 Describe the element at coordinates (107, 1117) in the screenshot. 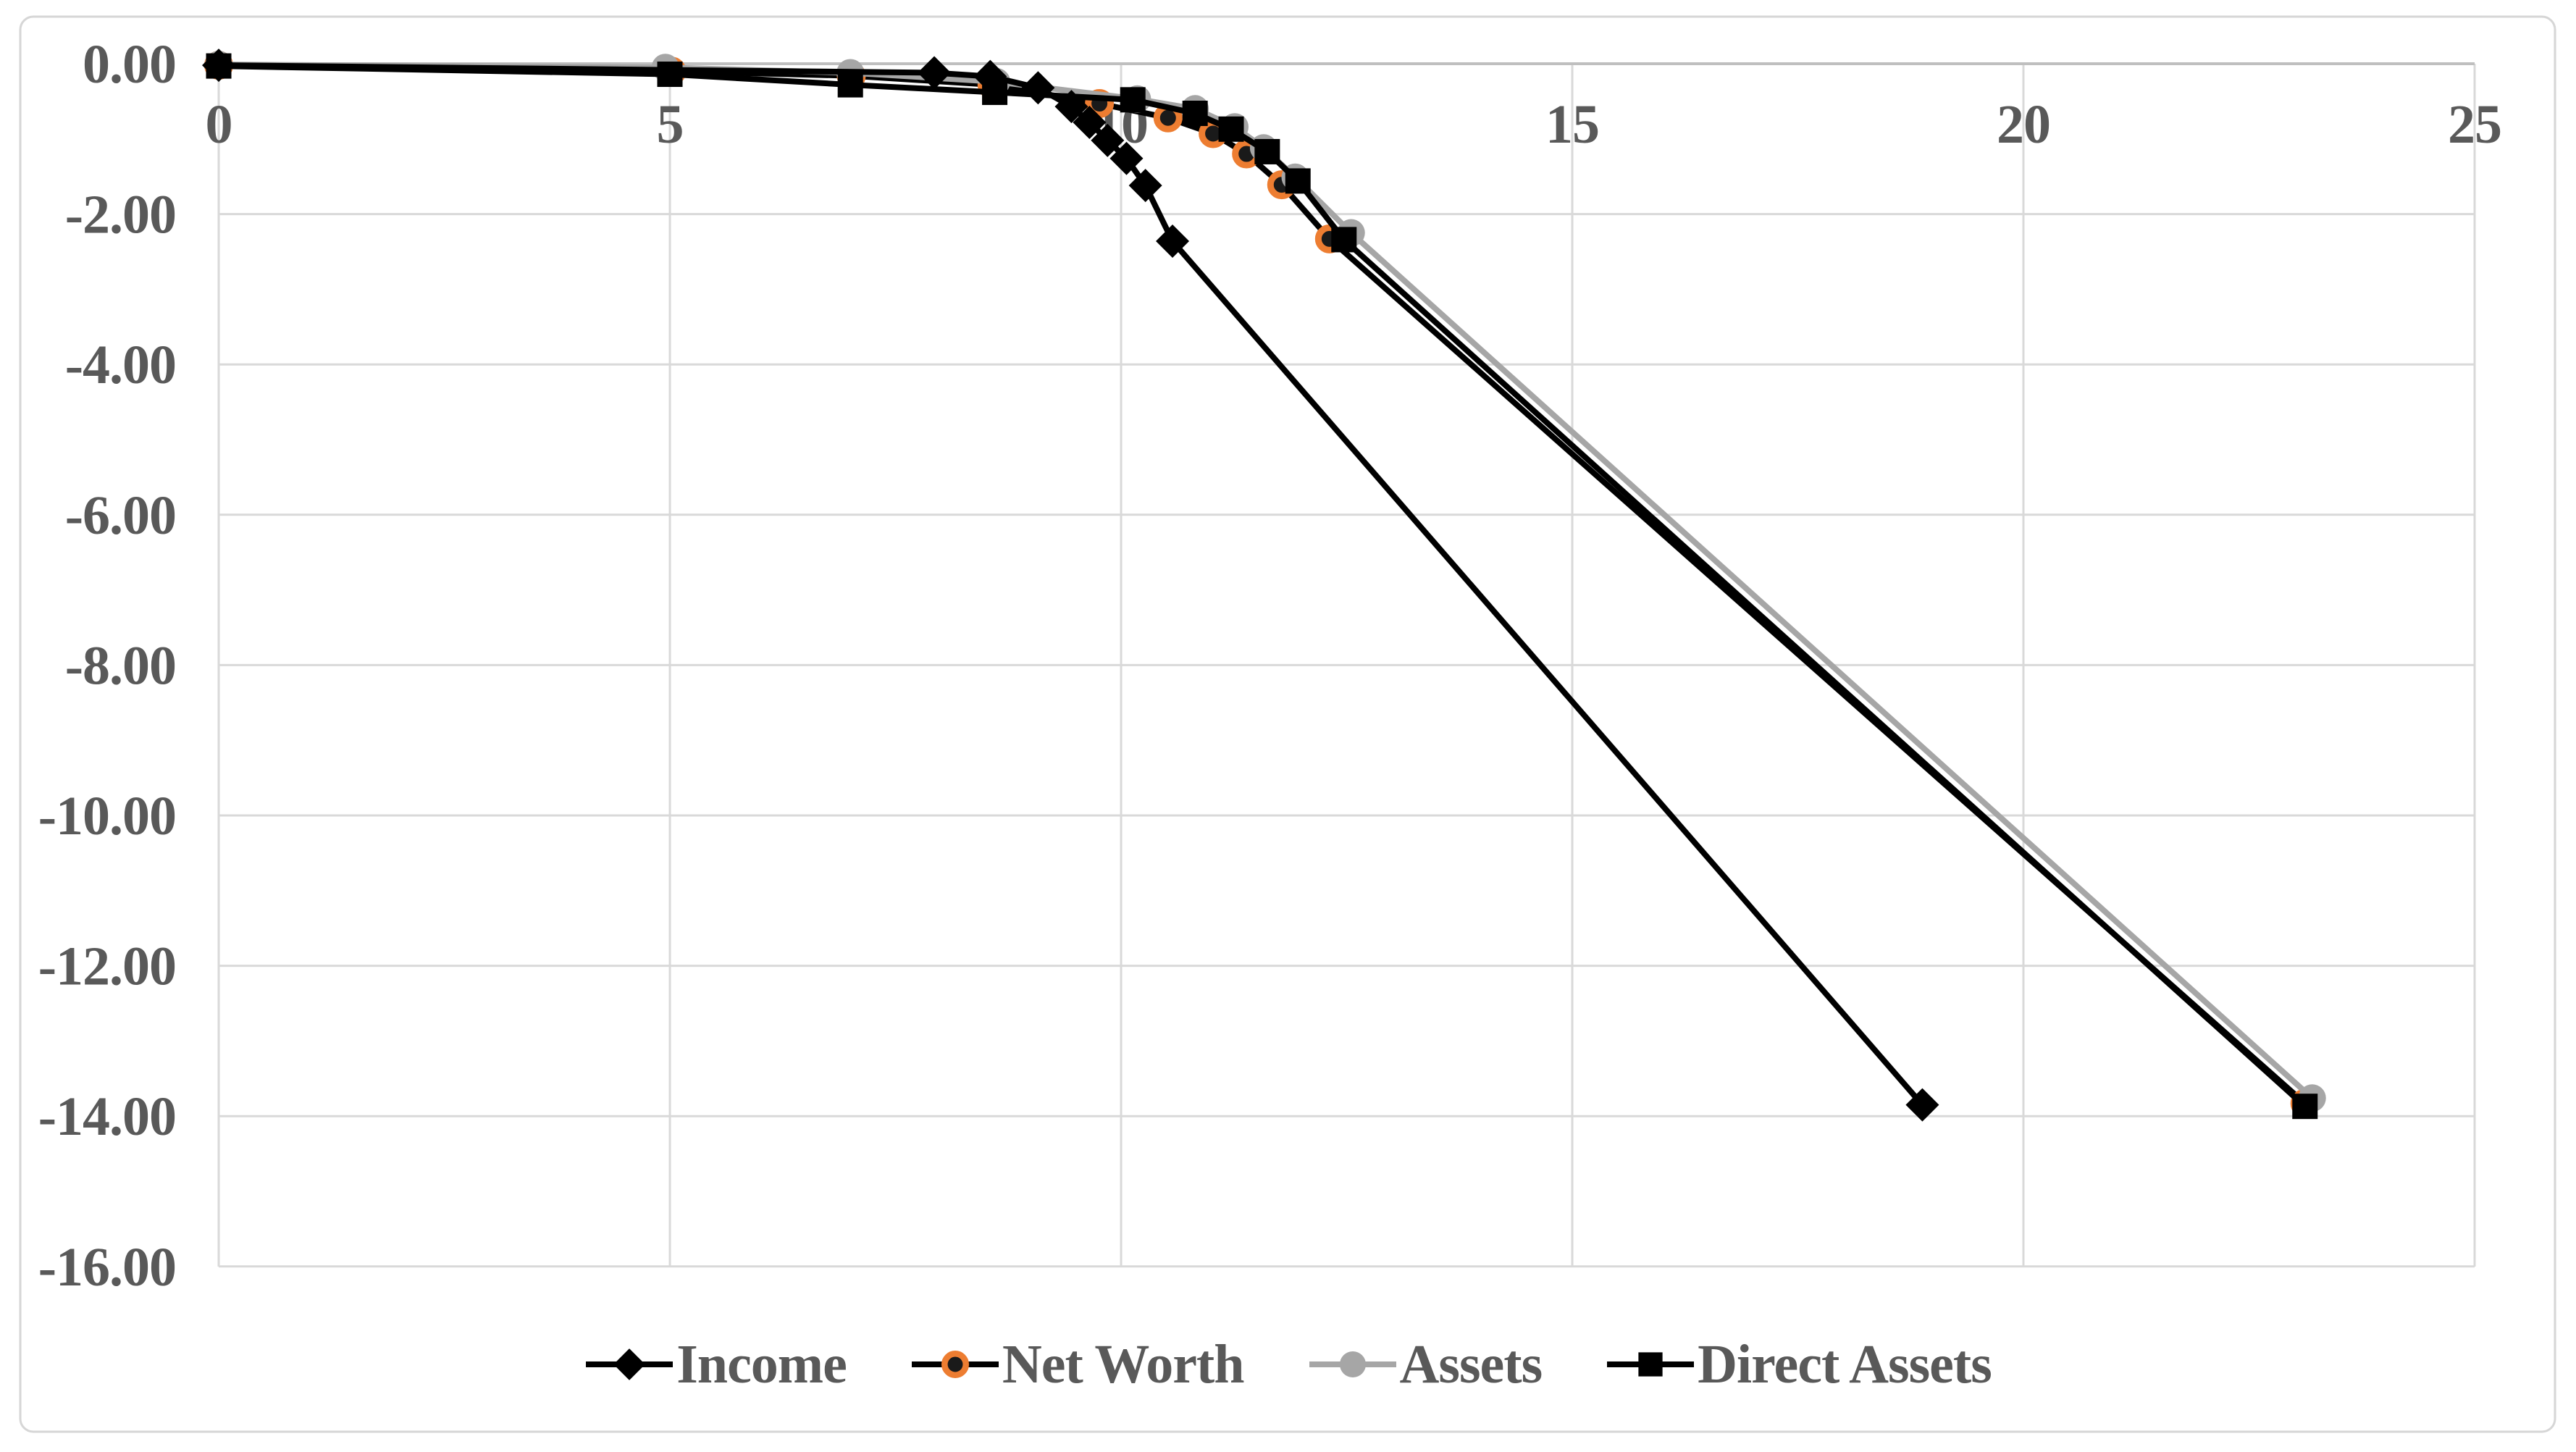

I see `y-axis-tick-label: -14.00` at that location.